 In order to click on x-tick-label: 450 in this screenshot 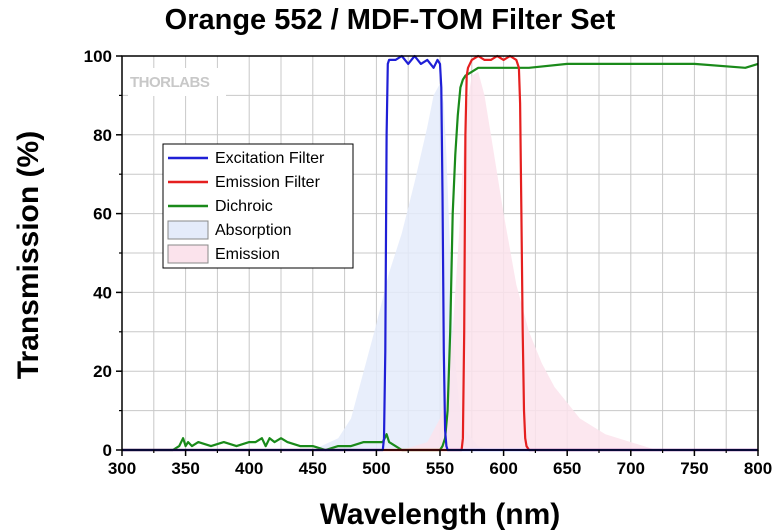, I will do `click(313, 468)`.